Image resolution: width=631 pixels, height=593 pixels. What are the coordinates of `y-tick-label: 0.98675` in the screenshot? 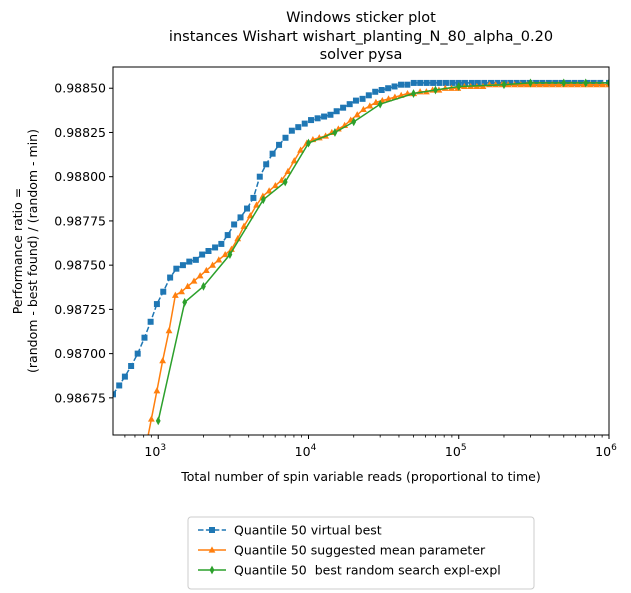 It's located at (80, 397).